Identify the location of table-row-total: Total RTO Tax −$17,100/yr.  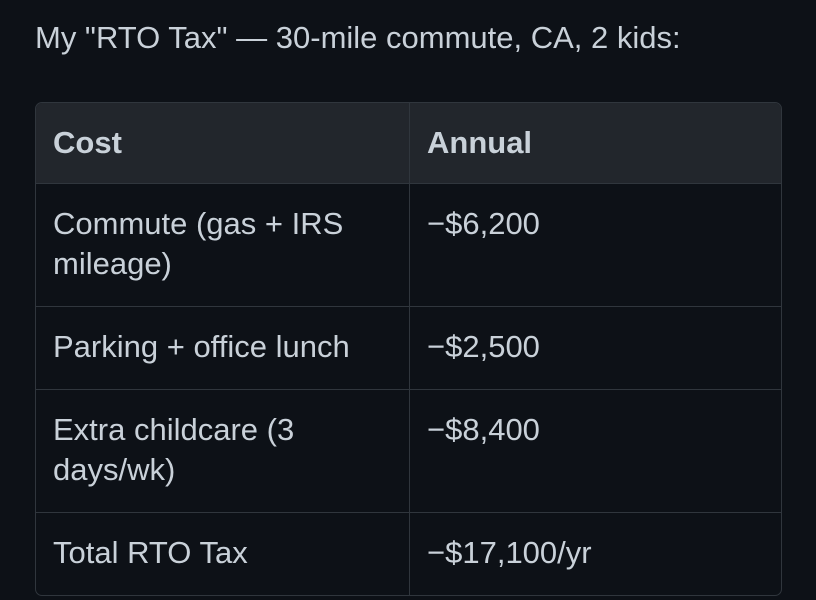
(408, 554).